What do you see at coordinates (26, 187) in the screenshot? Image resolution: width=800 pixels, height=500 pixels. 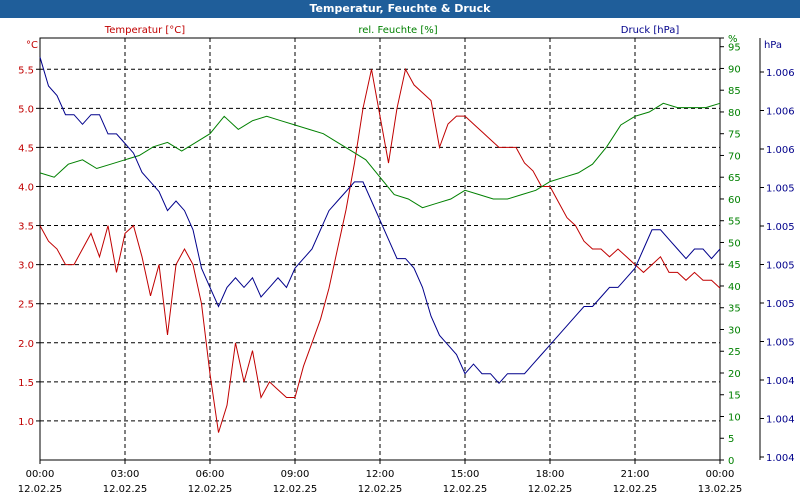 I see `temperature-tick-label: 4.0` at bounding box center [26, 187].